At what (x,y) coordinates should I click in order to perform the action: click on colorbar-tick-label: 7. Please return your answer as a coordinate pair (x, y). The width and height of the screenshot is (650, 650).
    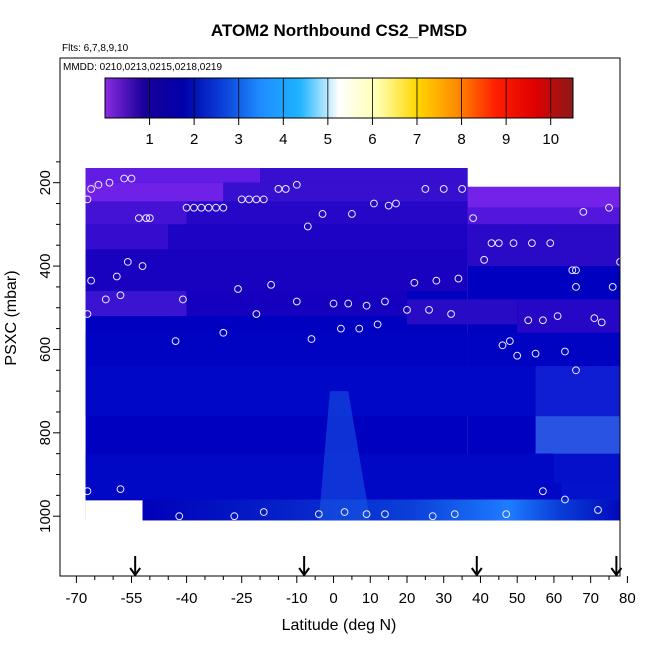
    Looking at the image, I should click on (417, 139).